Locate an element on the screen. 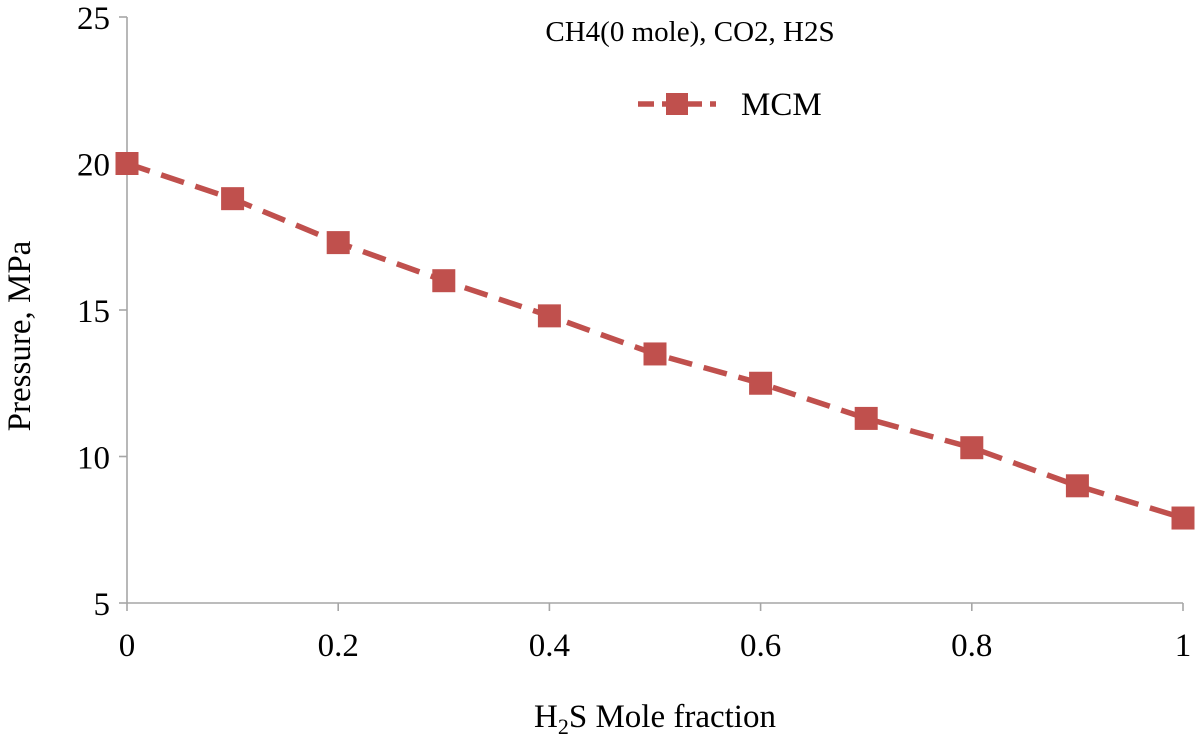 This screenshot has width=1200, height=742. x-axis-title-subscript: 2 is located at coordinates (563, 726).